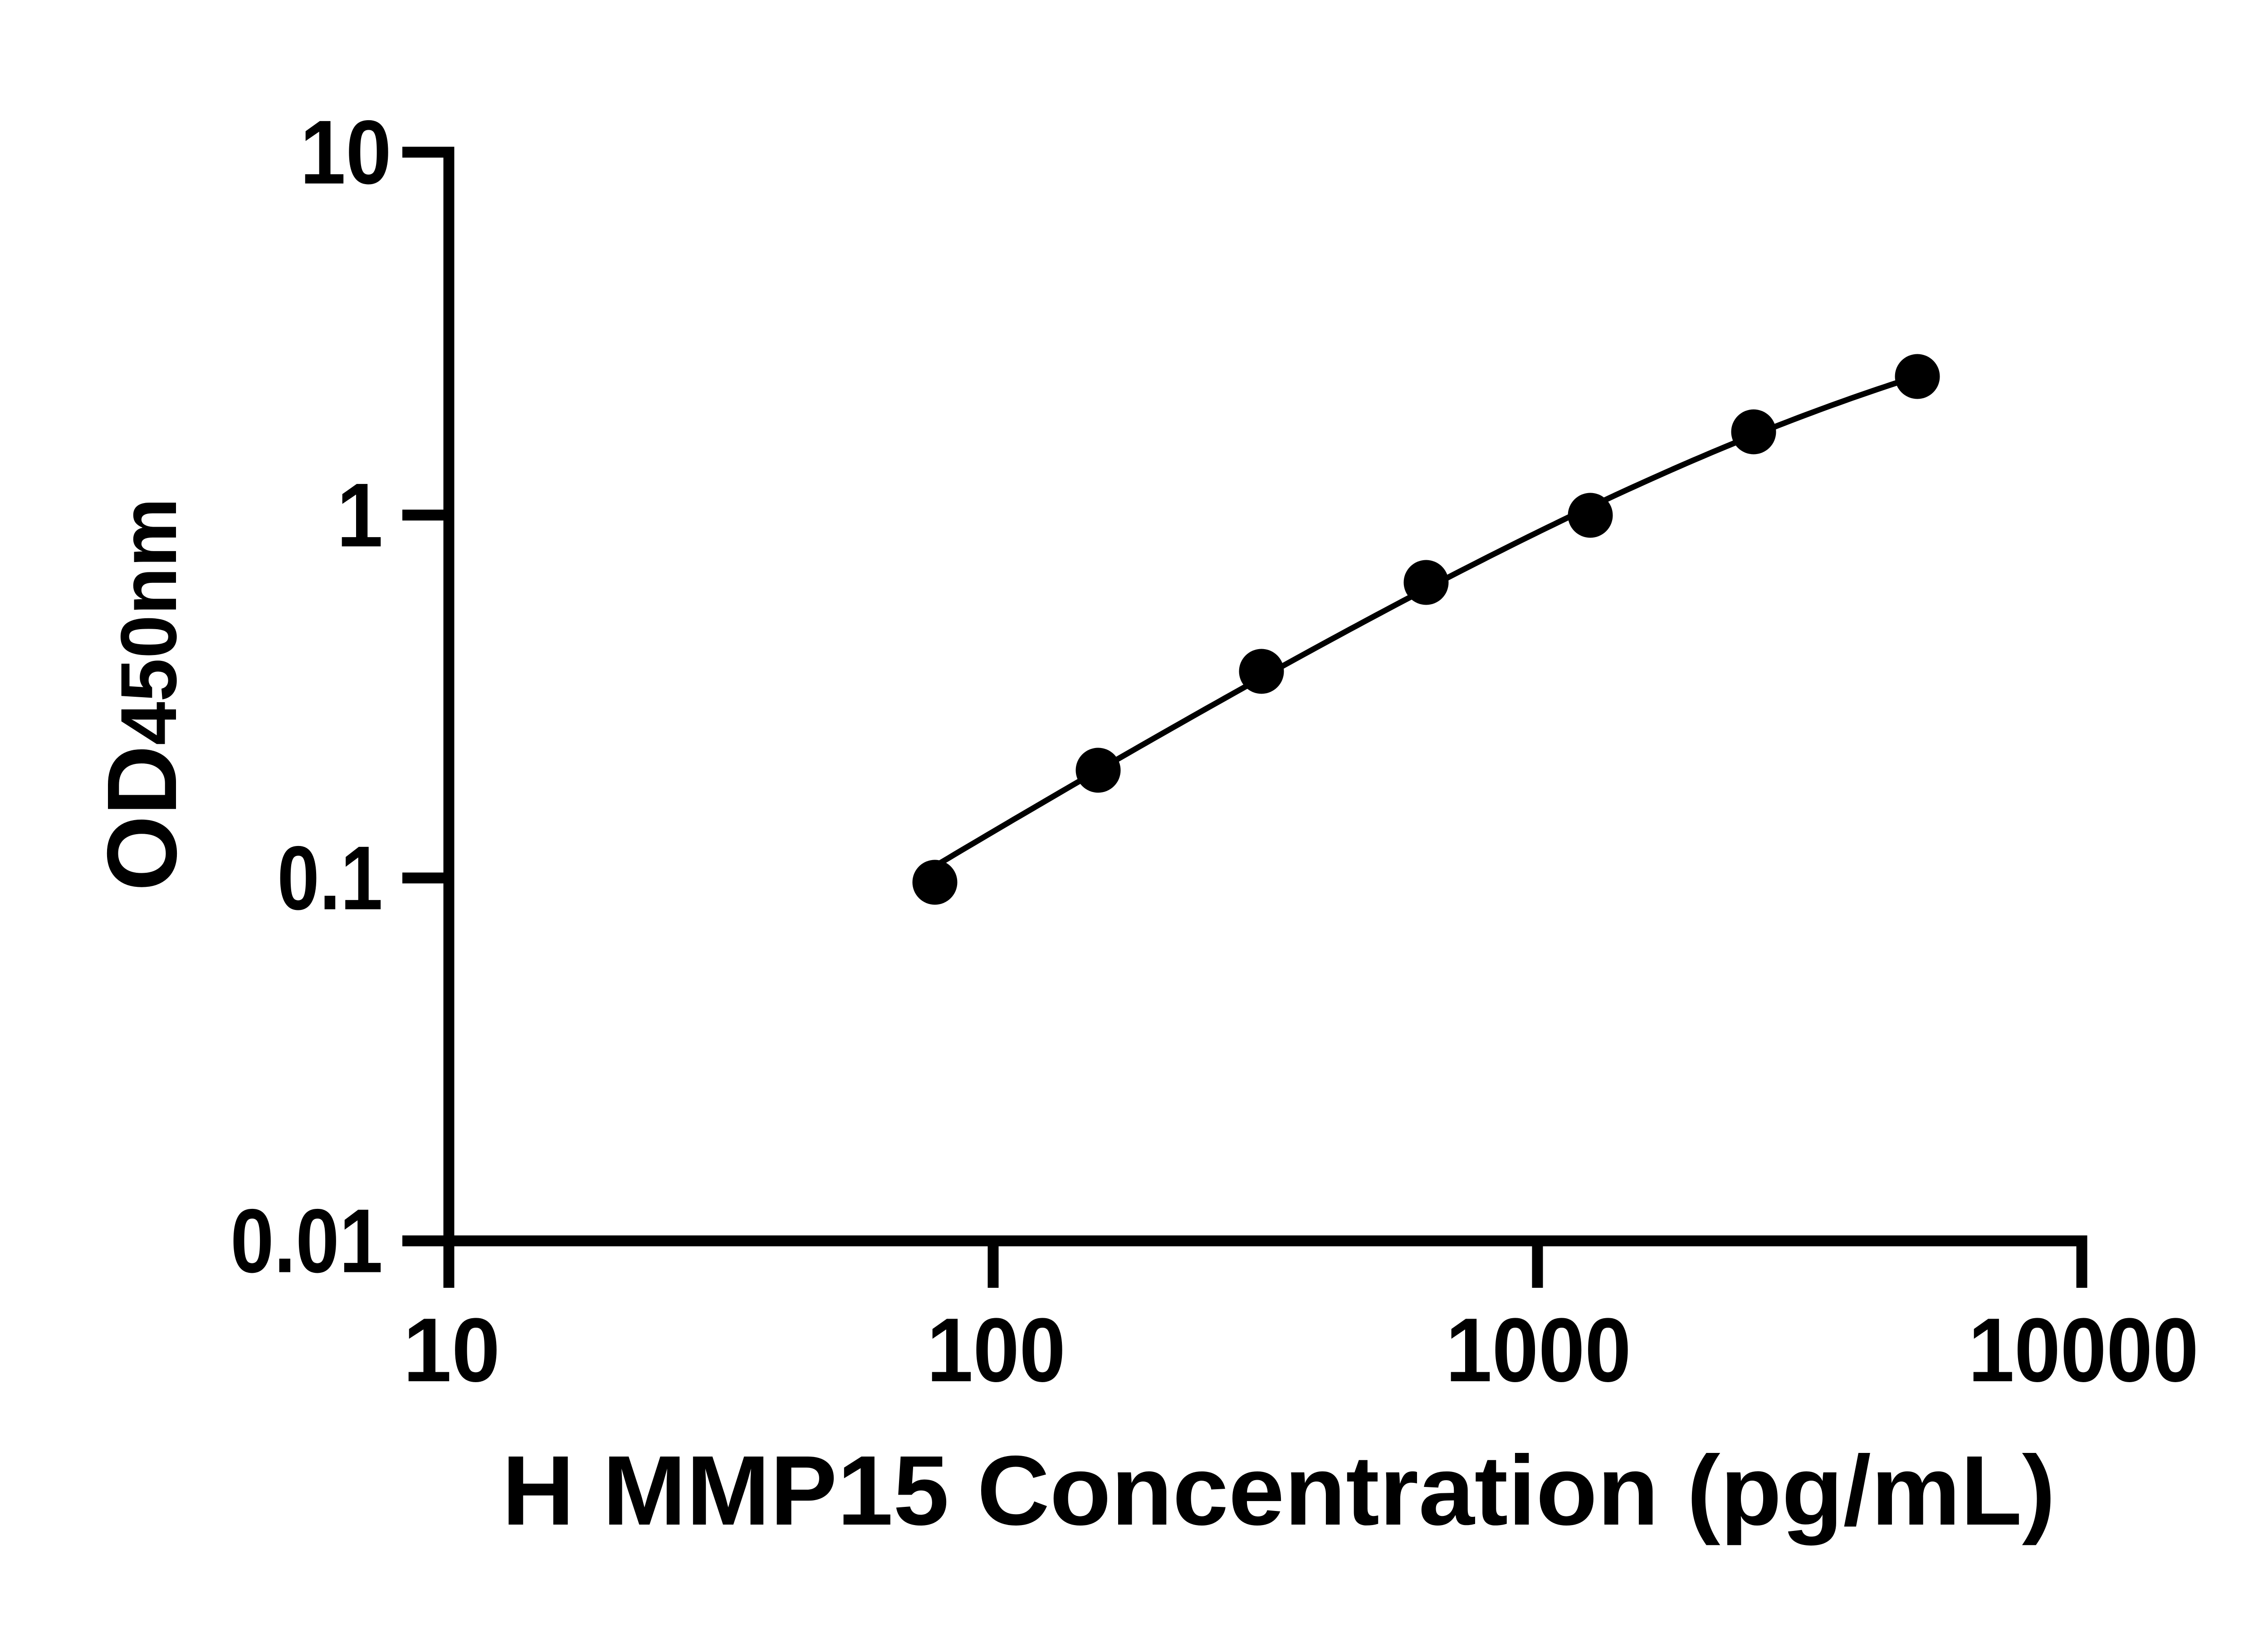 The image size is (2268, 1633). What do you see at coordinates (2084, 1350) in the screenshot?
I see `svg-text: 10000` at bounding box center [2084, 1350].